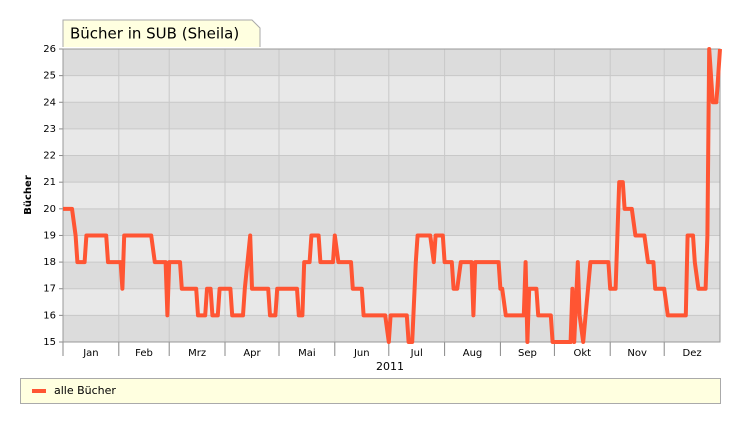  Describe the element at coordinates (49, 129) in the screenshot. I see `y-tick-label: 23` at that location.